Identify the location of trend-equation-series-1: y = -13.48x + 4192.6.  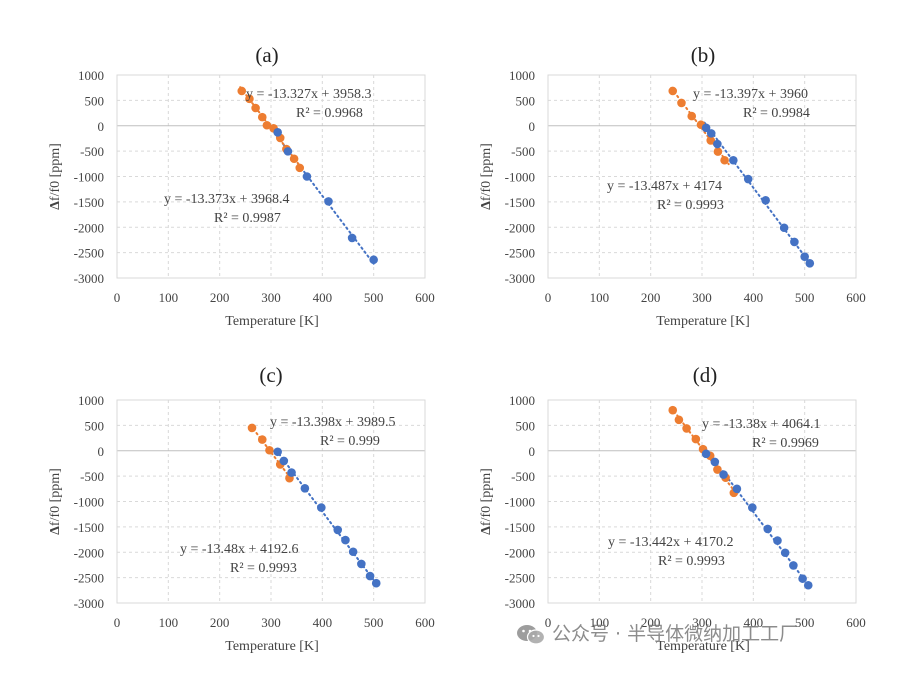
(239, 549).